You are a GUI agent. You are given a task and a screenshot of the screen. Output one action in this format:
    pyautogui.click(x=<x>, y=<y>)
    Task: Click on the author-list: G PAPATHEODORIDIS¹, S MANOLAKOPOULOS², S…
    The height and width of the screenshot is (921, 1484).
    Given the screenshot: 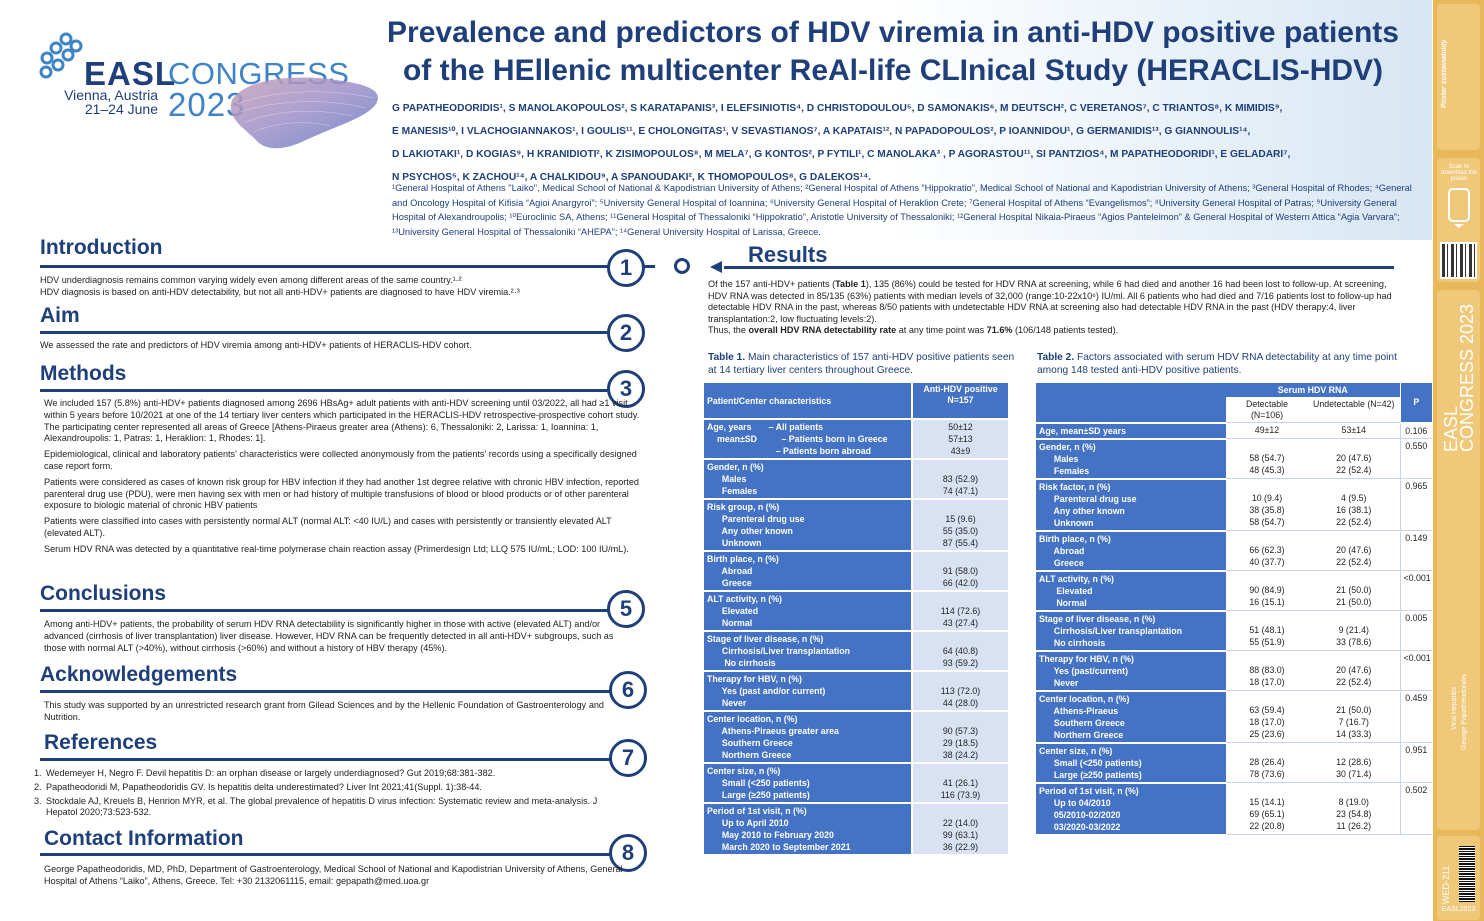 What is the action you would take?
    pyautogui.click(x=907, y=143)
    